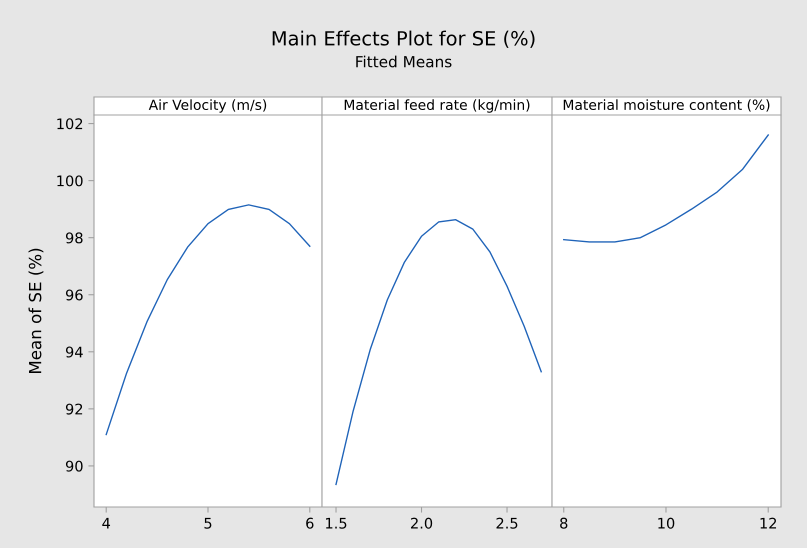 The image size is (807, 548). Describe the element at coordinates (437, 106) in the screenshot. I see `x-axis-title: Material feed rate (kg/min)` at that location.